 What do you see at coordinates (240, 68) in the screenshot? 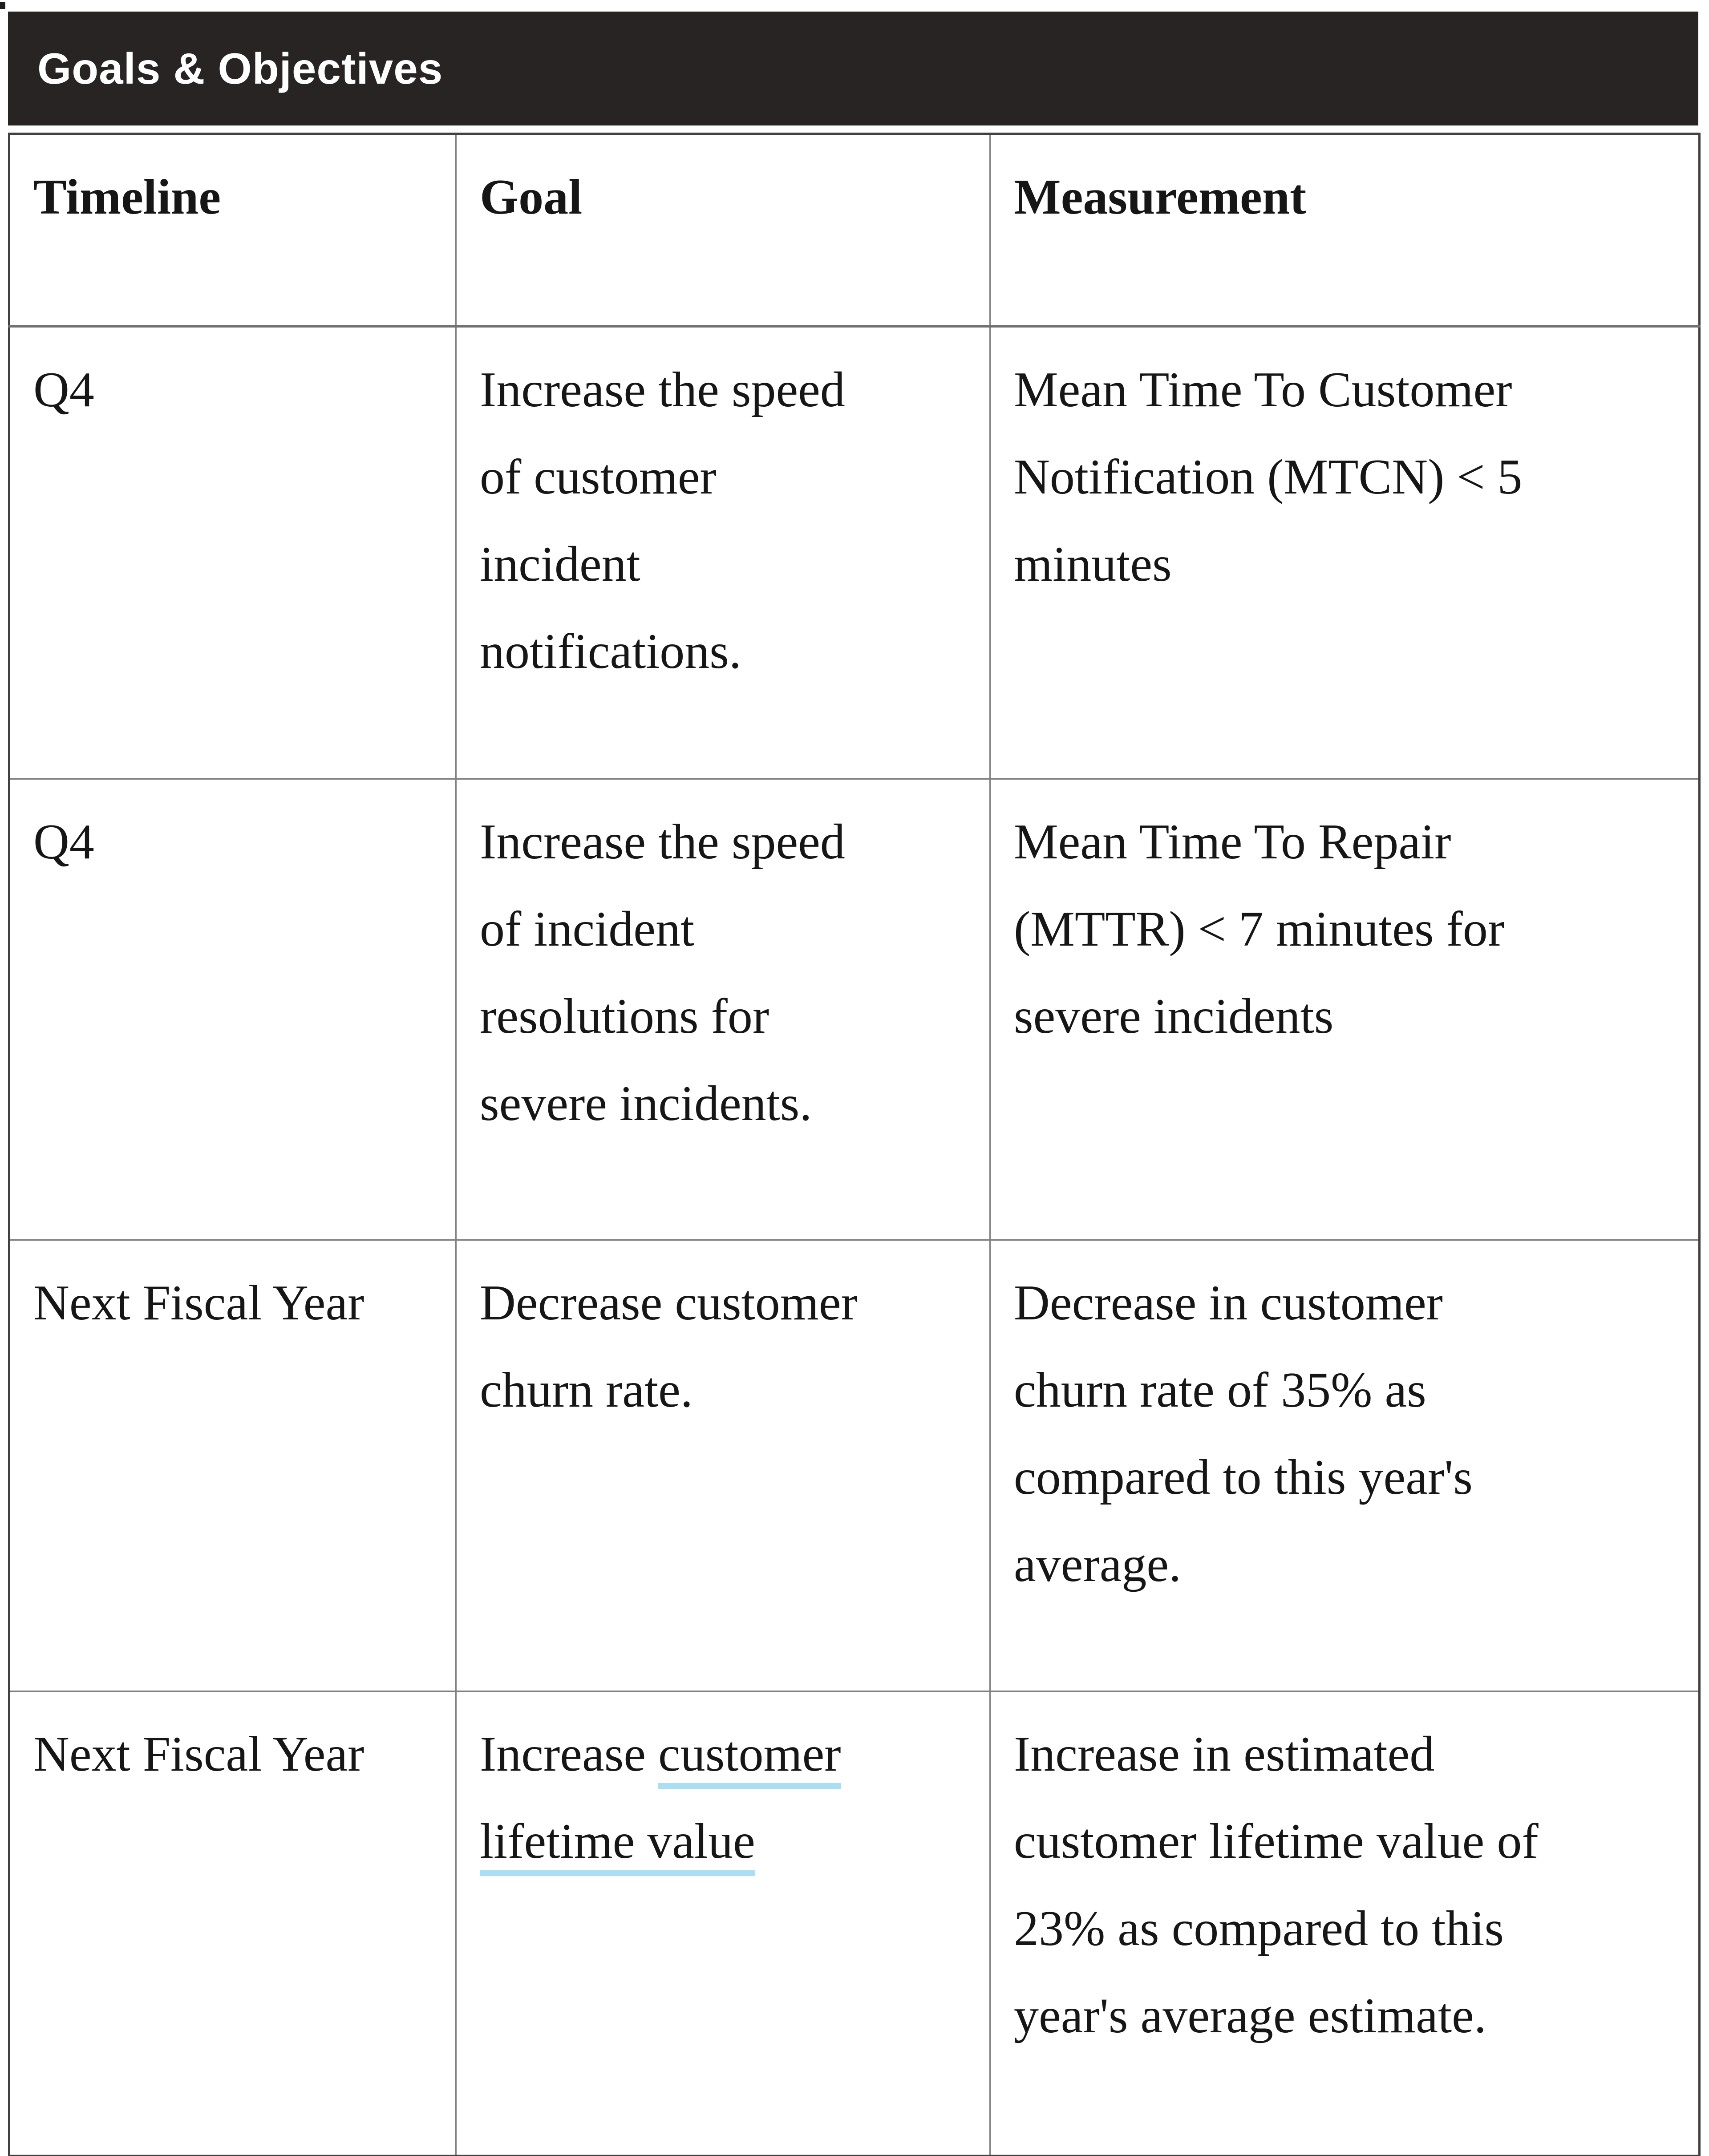
I see `table-title: Goals & Objectives` at bounding box center [240, 68].